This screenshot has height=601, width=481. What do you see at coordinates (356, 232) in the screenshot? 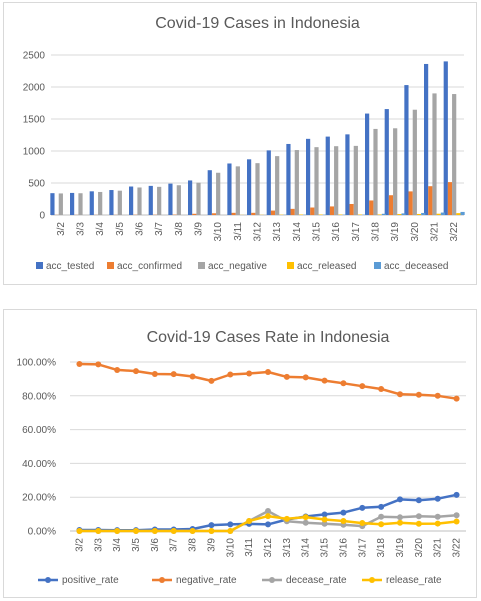
I see `x-tick-label: 3/17` at bounding box center [356, 232].